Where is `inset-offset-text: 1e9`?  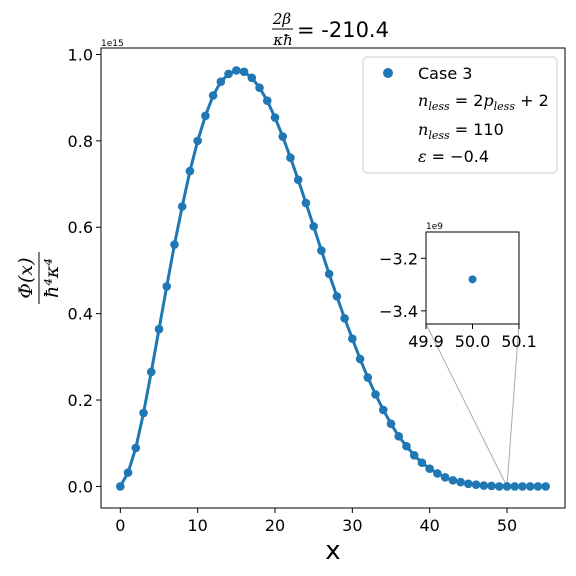
inset-offset-text: 1e9 is located at coordinates (434, 227).